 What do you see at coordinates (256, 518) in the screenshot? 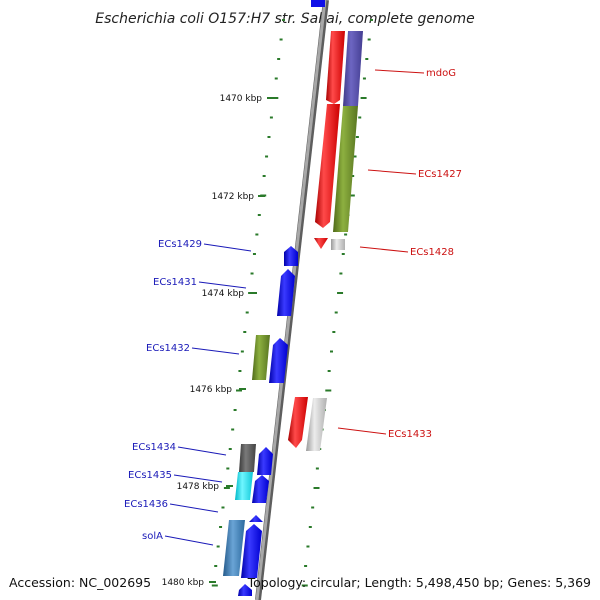
I see `gene-ECs1436-feature` at bounding box center [256, 518].